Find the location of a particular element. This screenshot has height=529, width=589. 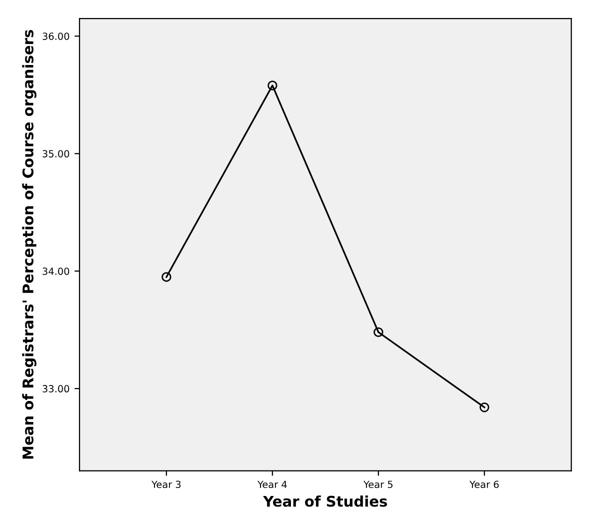

x-axis-title: Year of Studies is located at coordinates (325, 501).